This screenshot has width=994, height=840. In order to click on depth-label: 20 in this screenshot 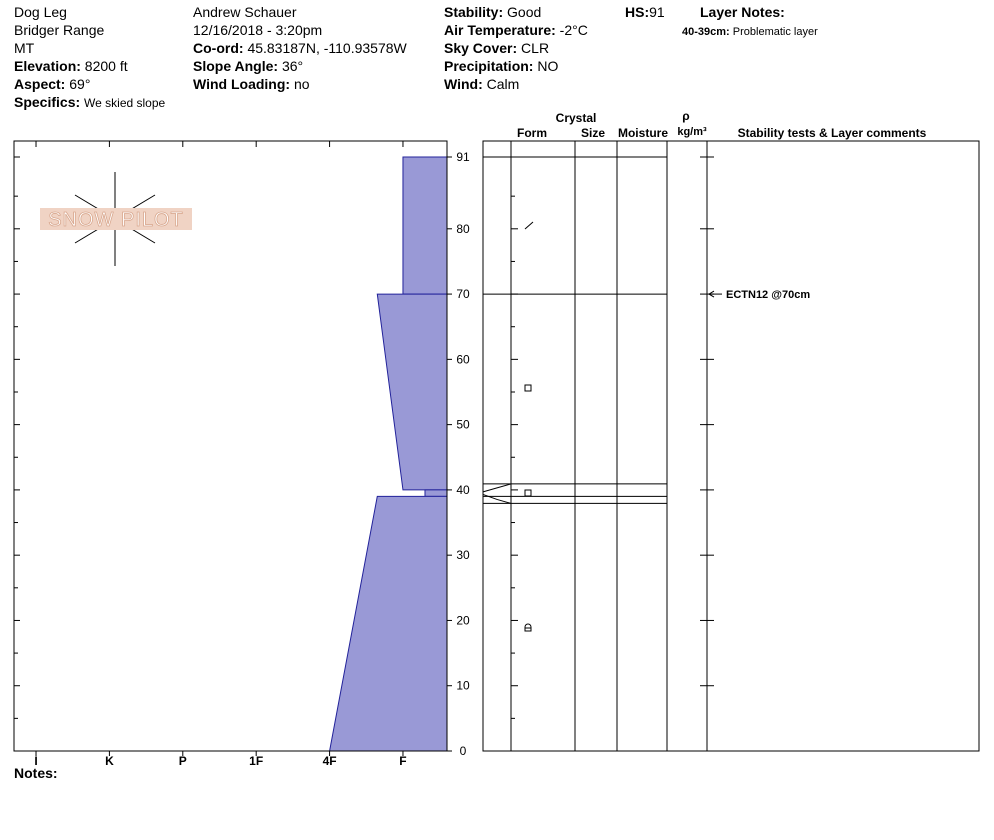, I will do `click(463, 620)`.